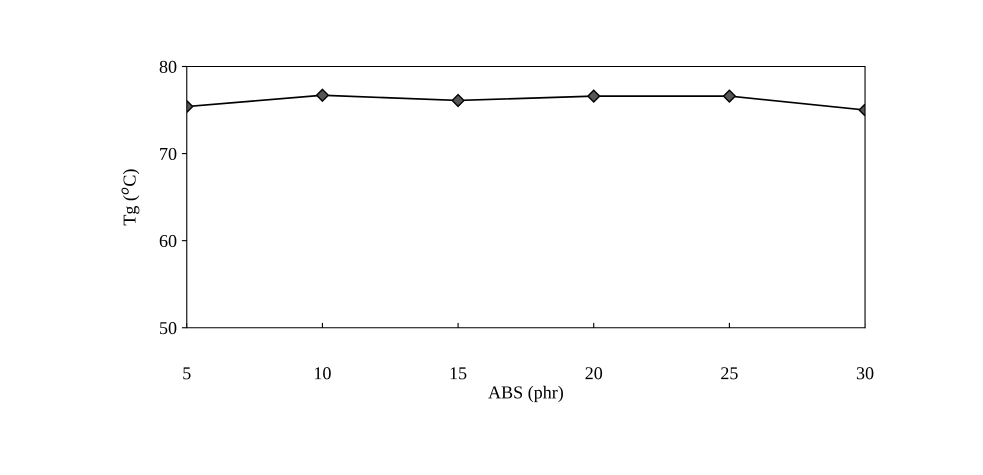  Describe the element at coordinates (168, 328) in the screenshot. I see `y-tick-label: 50` at that location.